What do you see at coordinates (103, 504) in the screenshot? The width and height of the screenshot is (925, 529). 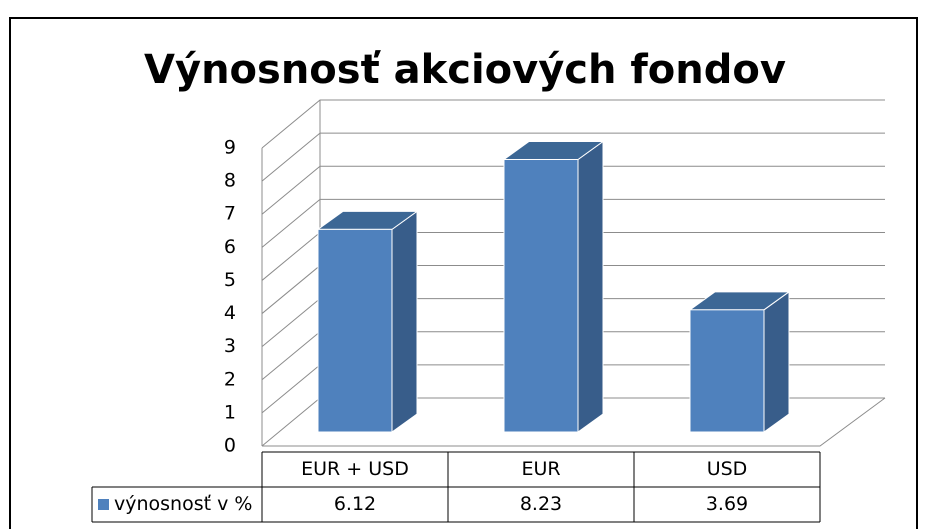 I see `legend-swatch` at bounding box center [103, 504].